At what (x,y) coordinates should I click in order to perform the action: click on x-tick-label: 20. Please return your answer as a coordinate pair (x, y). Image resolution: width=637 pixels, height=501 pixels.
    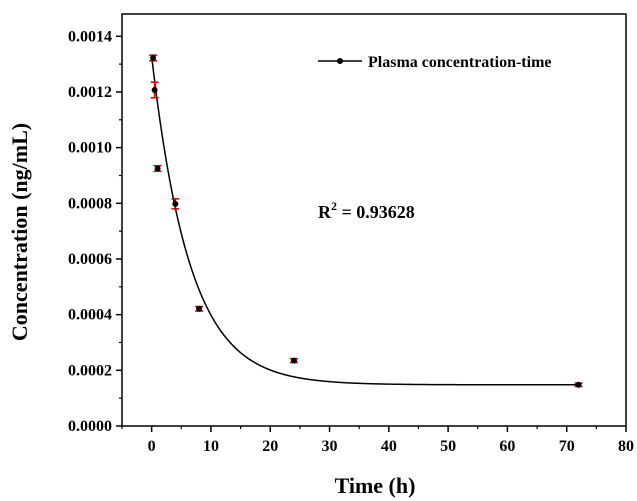
    Looking at the image, I should click on (270, 446).